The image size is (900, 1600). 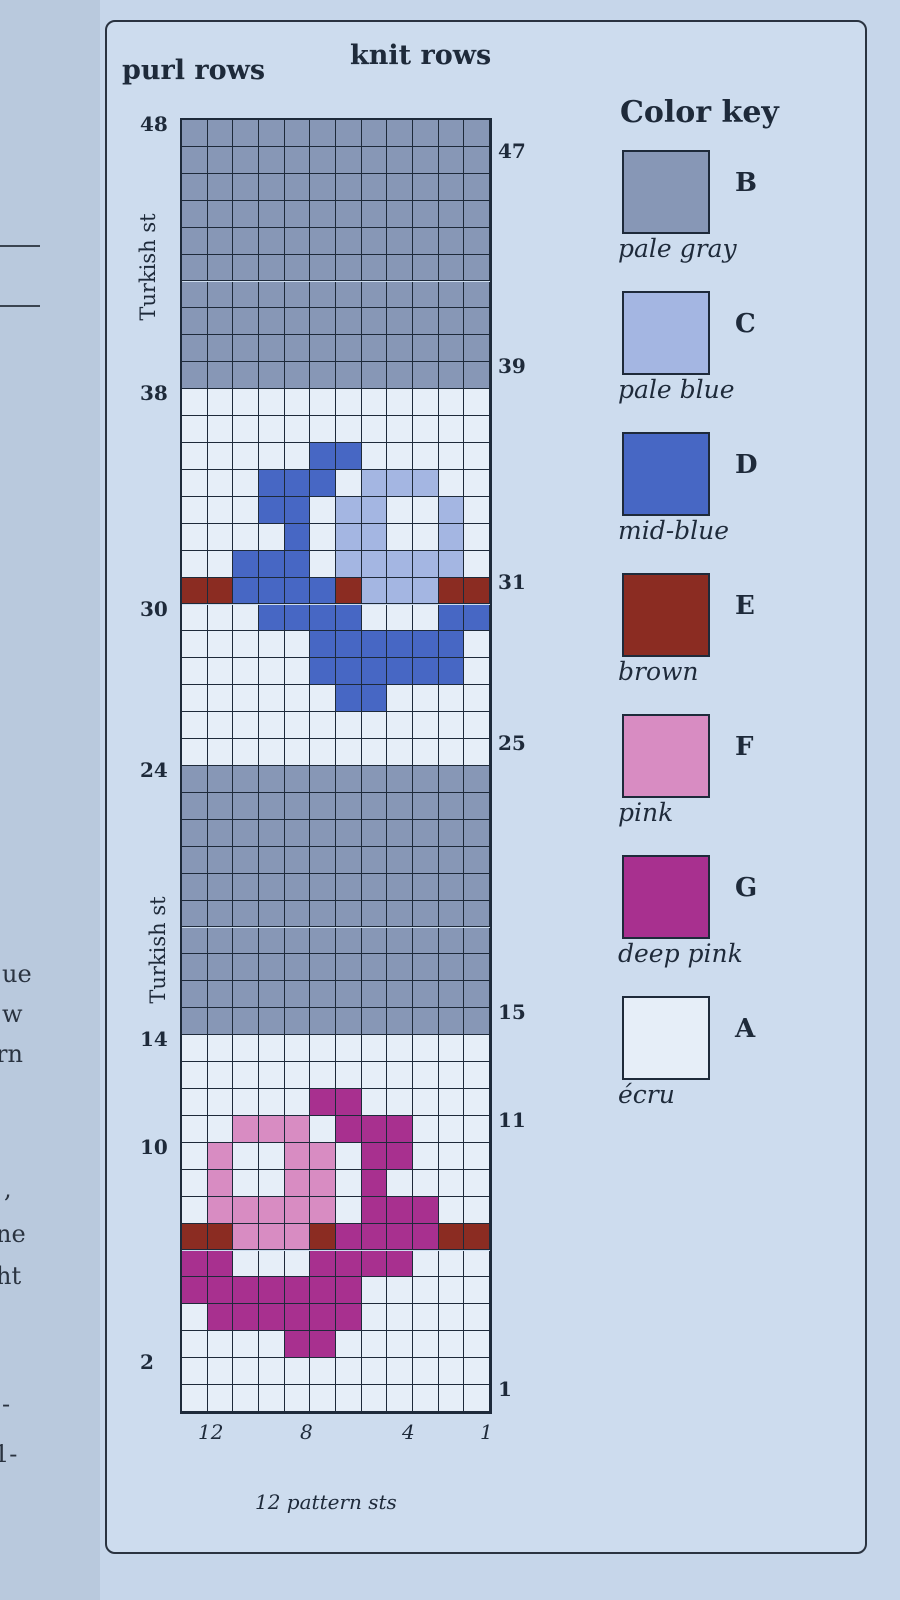 I want to click on row-label-14: 14, so click(x=154, y=1039).